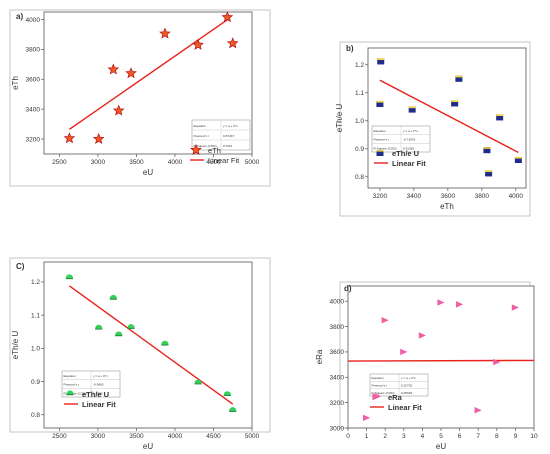  Describe the element at coordinates (35, 382) in the screenshot. I see `y-tick-label: 0.9` at that location.